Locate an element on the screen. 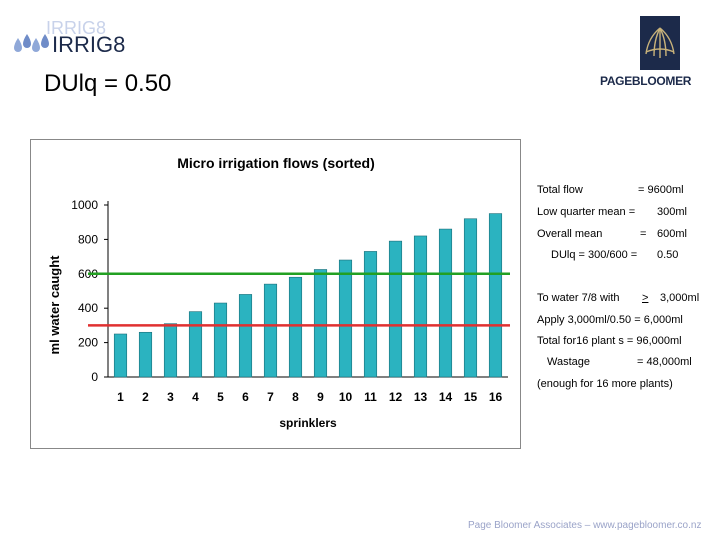 The image size is (720, 540). note-total16: Total for16 plant s = 96,000ml is located at coordinates (609, 341).